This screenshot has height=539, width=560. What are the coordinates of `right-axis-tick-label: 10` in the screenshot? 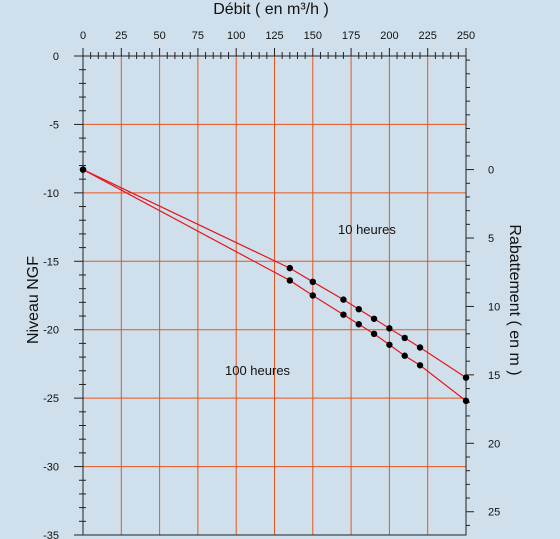 It's located at (494, 307).